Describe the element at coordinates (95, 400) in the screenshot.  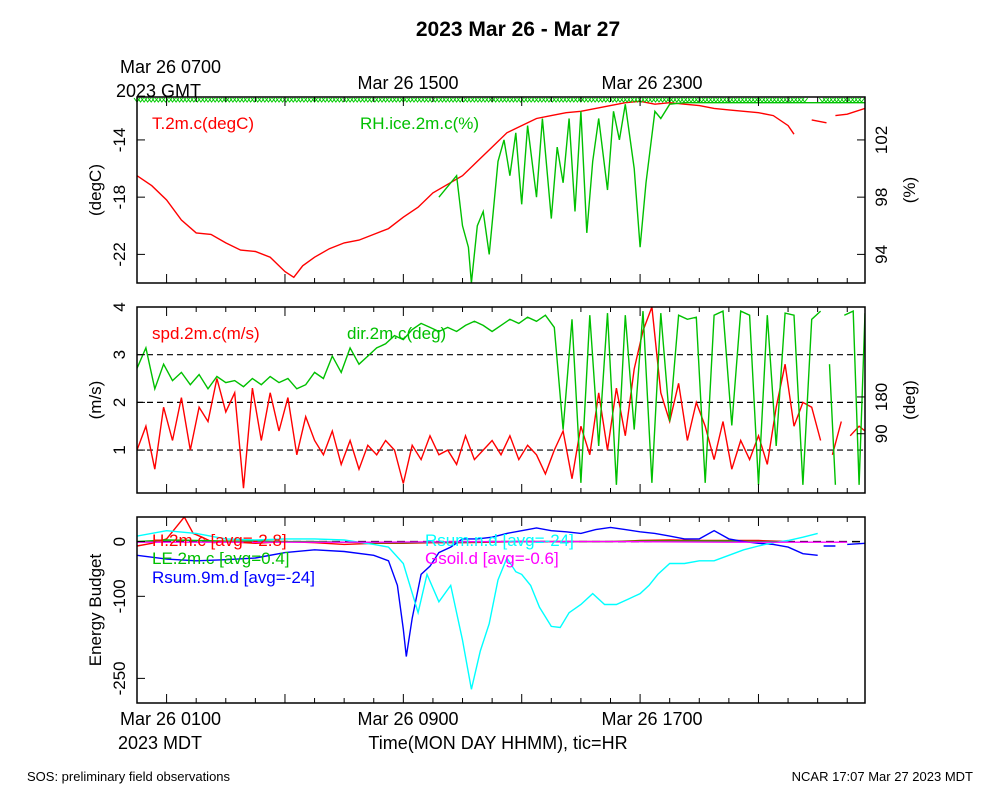
I see `y-axis-label-left: (m/s)` at that location.